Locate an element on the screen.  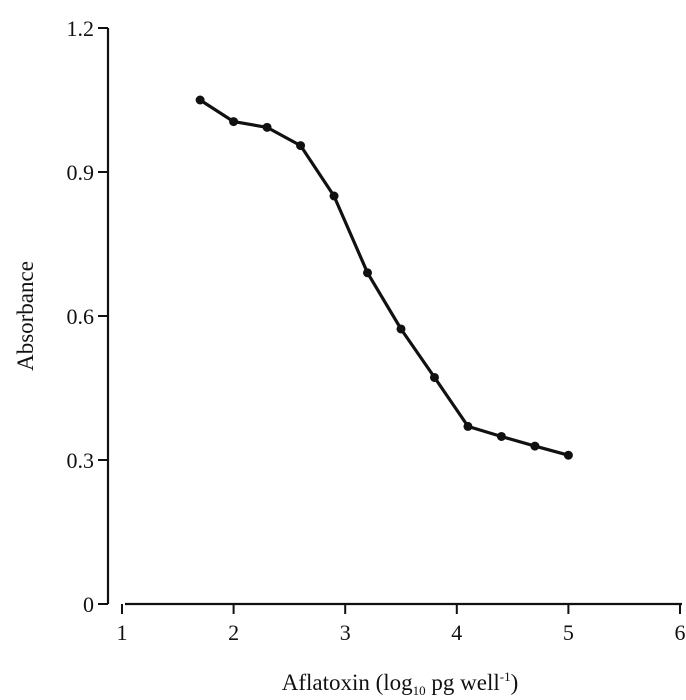
x-ticks: 1 2 3 4 5 6 is located at coordinates (401, 624).